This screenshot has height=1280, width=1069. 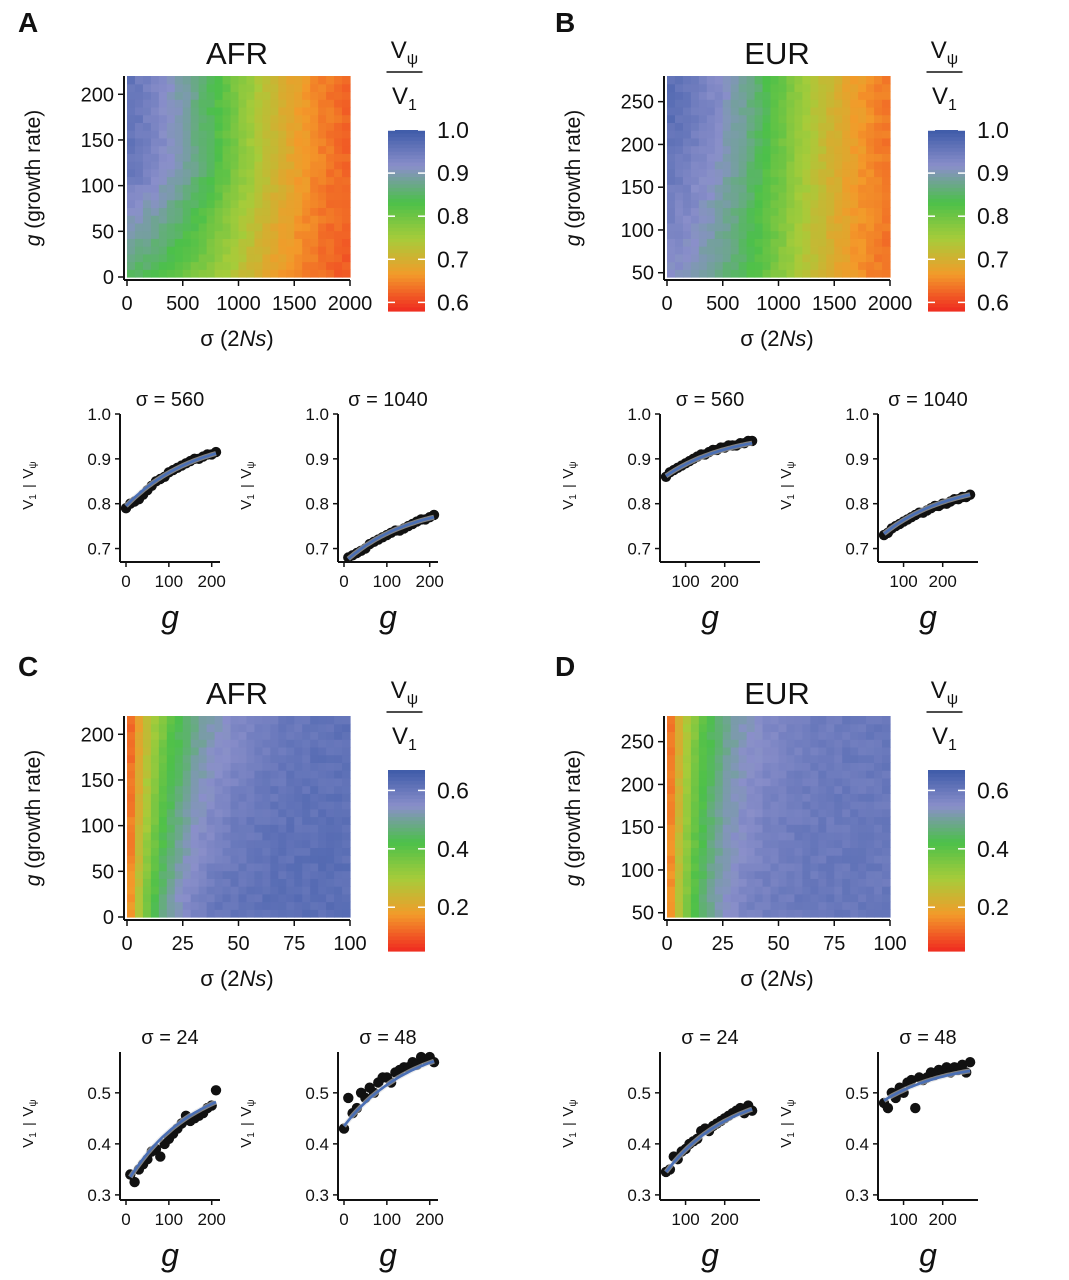 I want to click on colorbar-tick-label: 0.7, so click(x=993, y=259).